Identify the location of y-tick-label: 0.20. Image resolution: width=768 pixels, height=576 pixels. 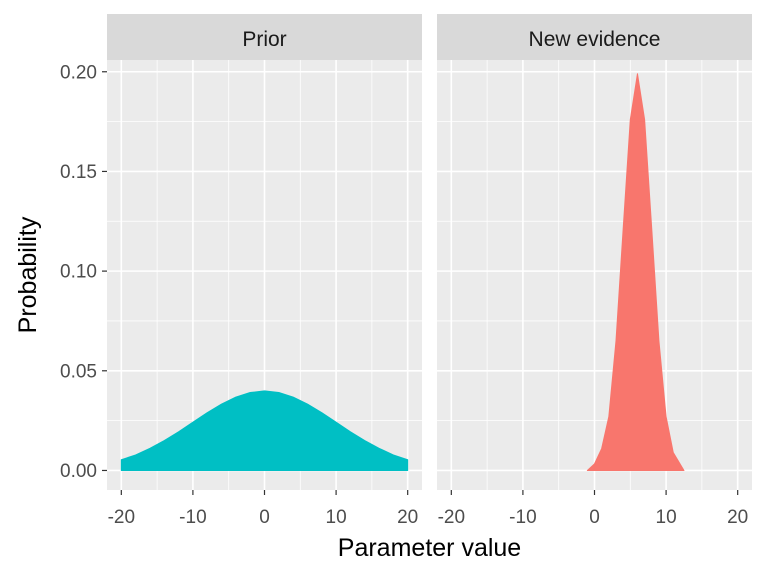
(78, 72).